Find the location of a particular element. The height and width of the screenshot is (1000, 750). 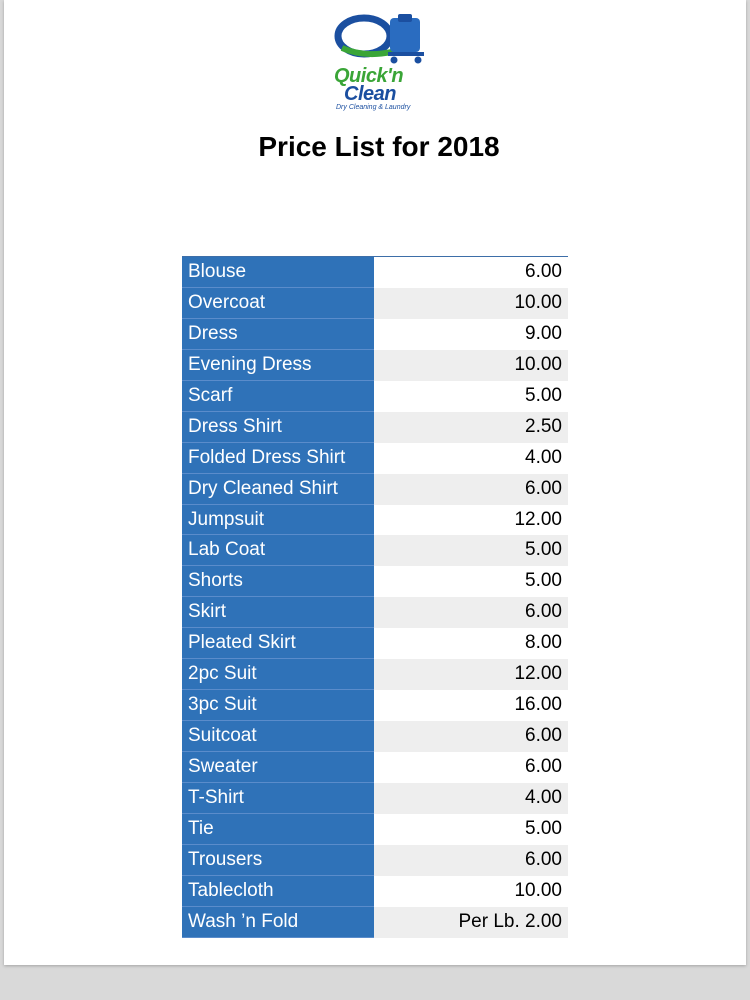

table-row: Suitcoat 6.00 is located at coordinates (375, 736).